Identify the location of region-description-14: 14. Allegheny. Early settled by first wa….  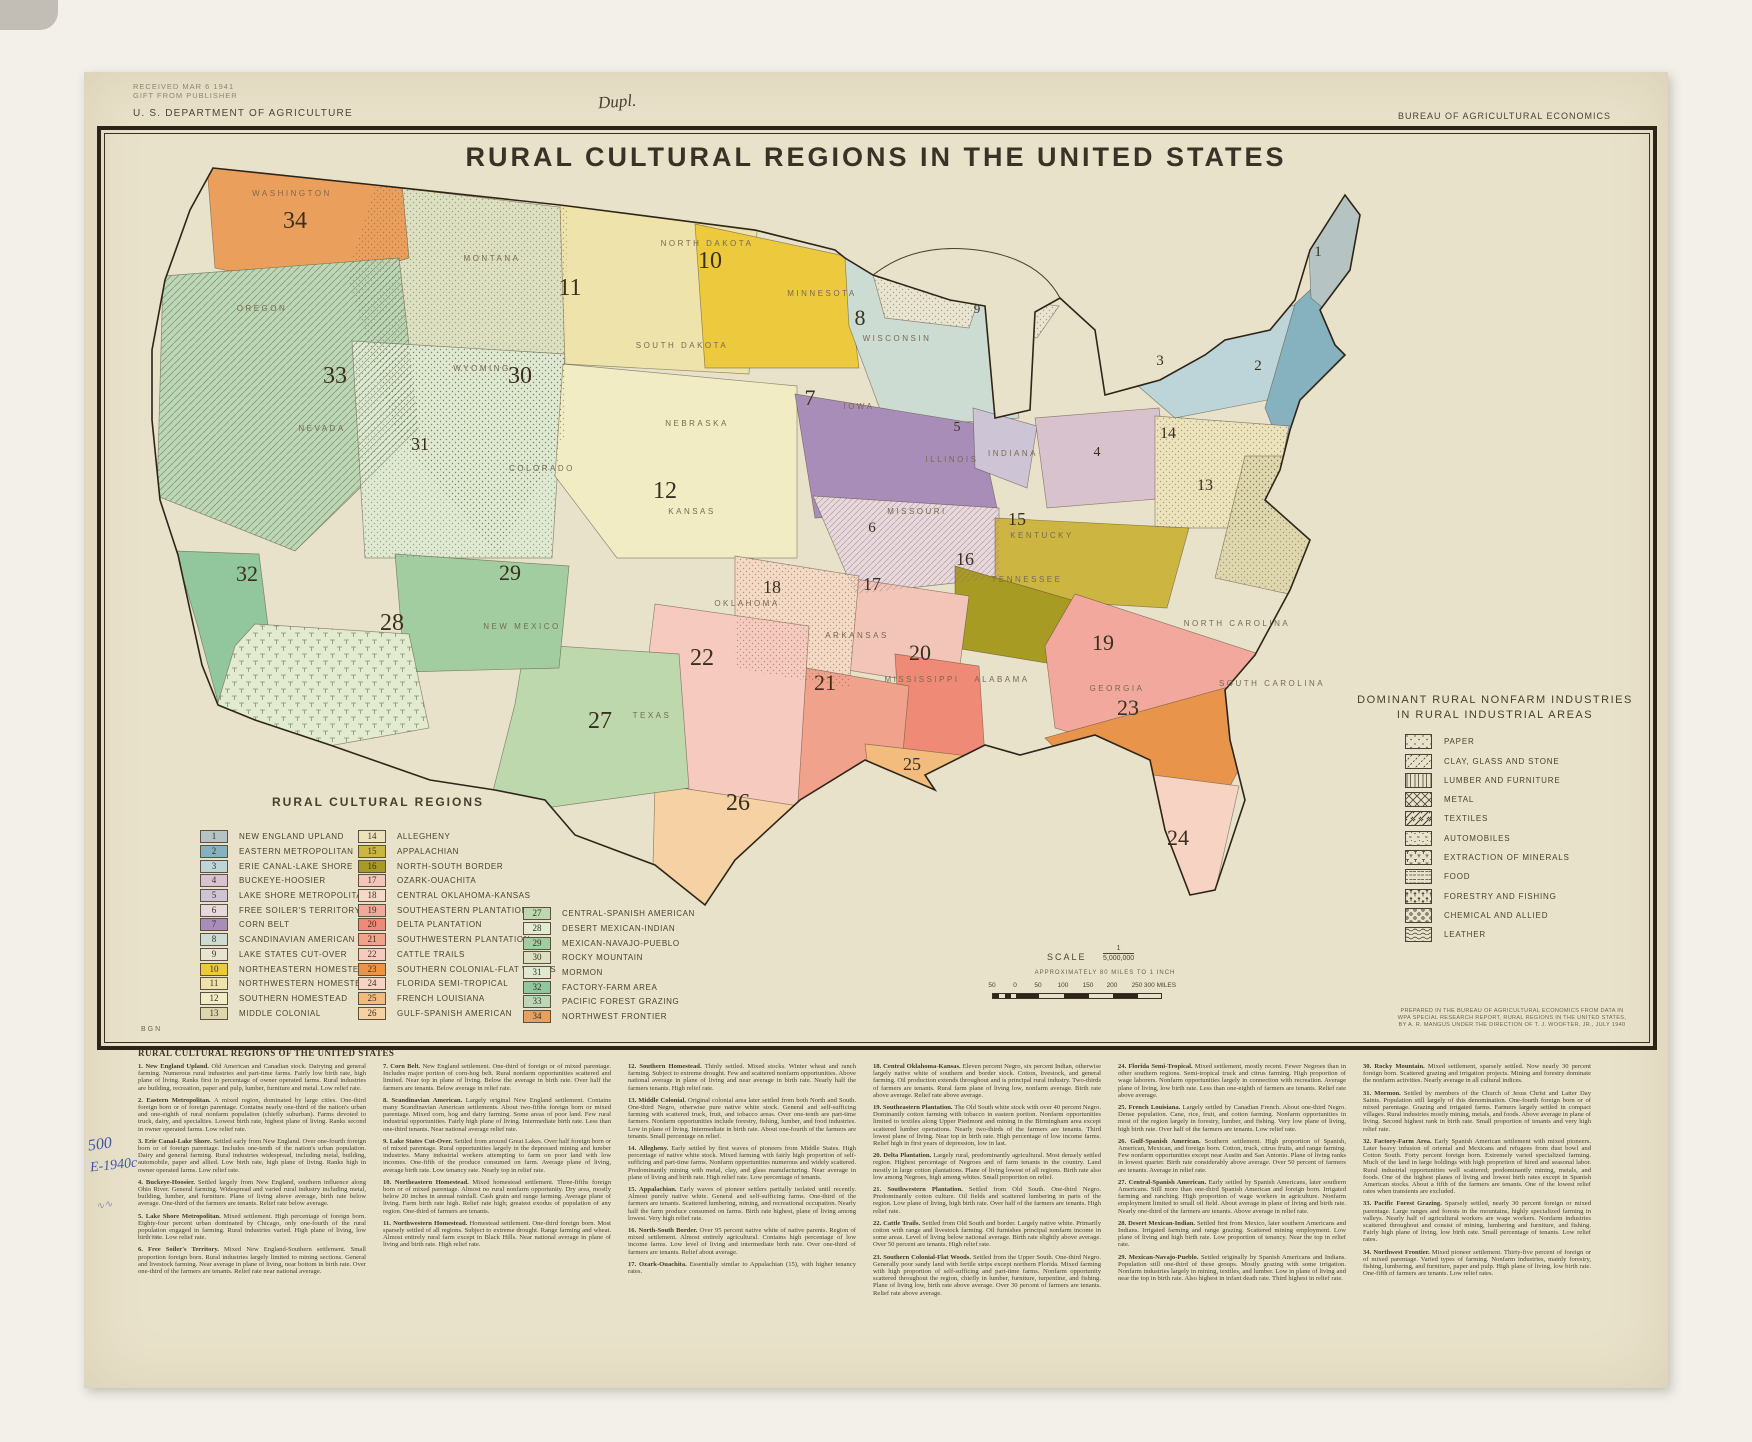
(742, 1163).